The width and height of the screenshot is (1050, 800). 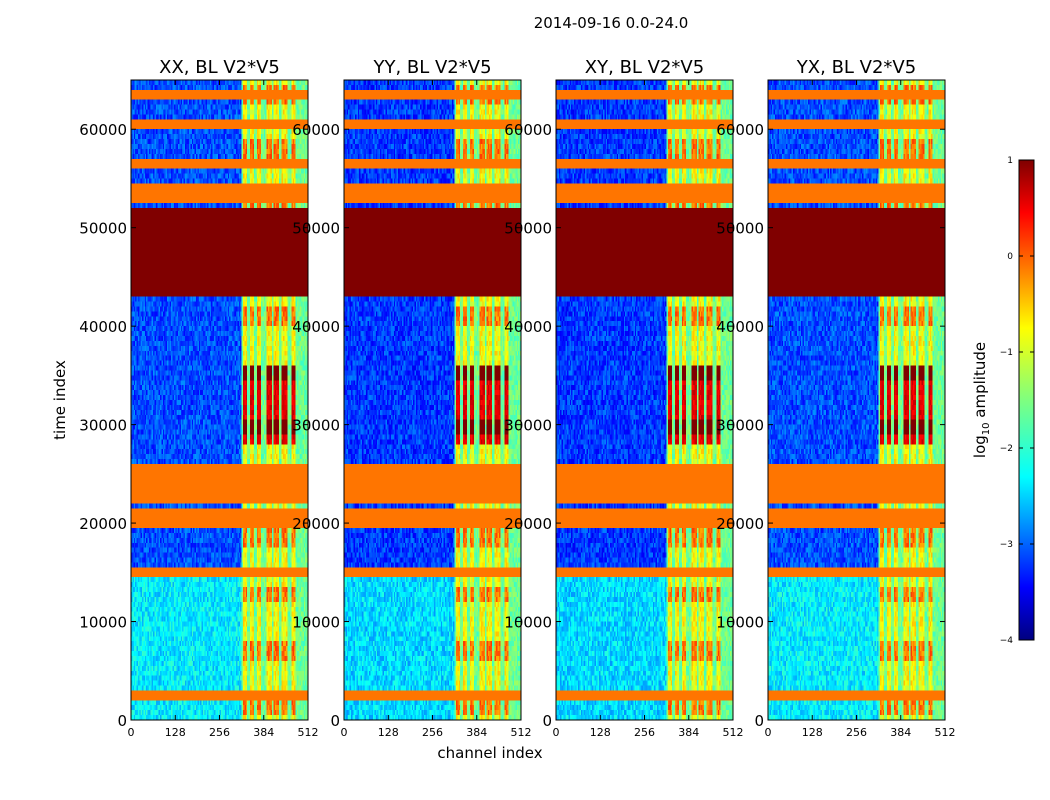 What do you see at coordinates (986, 428) in the screenshot?
I see `colorbar-label-sub: 10` at bounding box center [986, 428].